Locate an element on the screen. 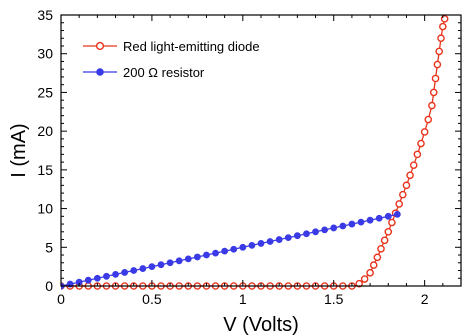 The height and width of the screenshot is (335, 464). legend-label: Red light-emitting diode is located at coordinates (191, 46).